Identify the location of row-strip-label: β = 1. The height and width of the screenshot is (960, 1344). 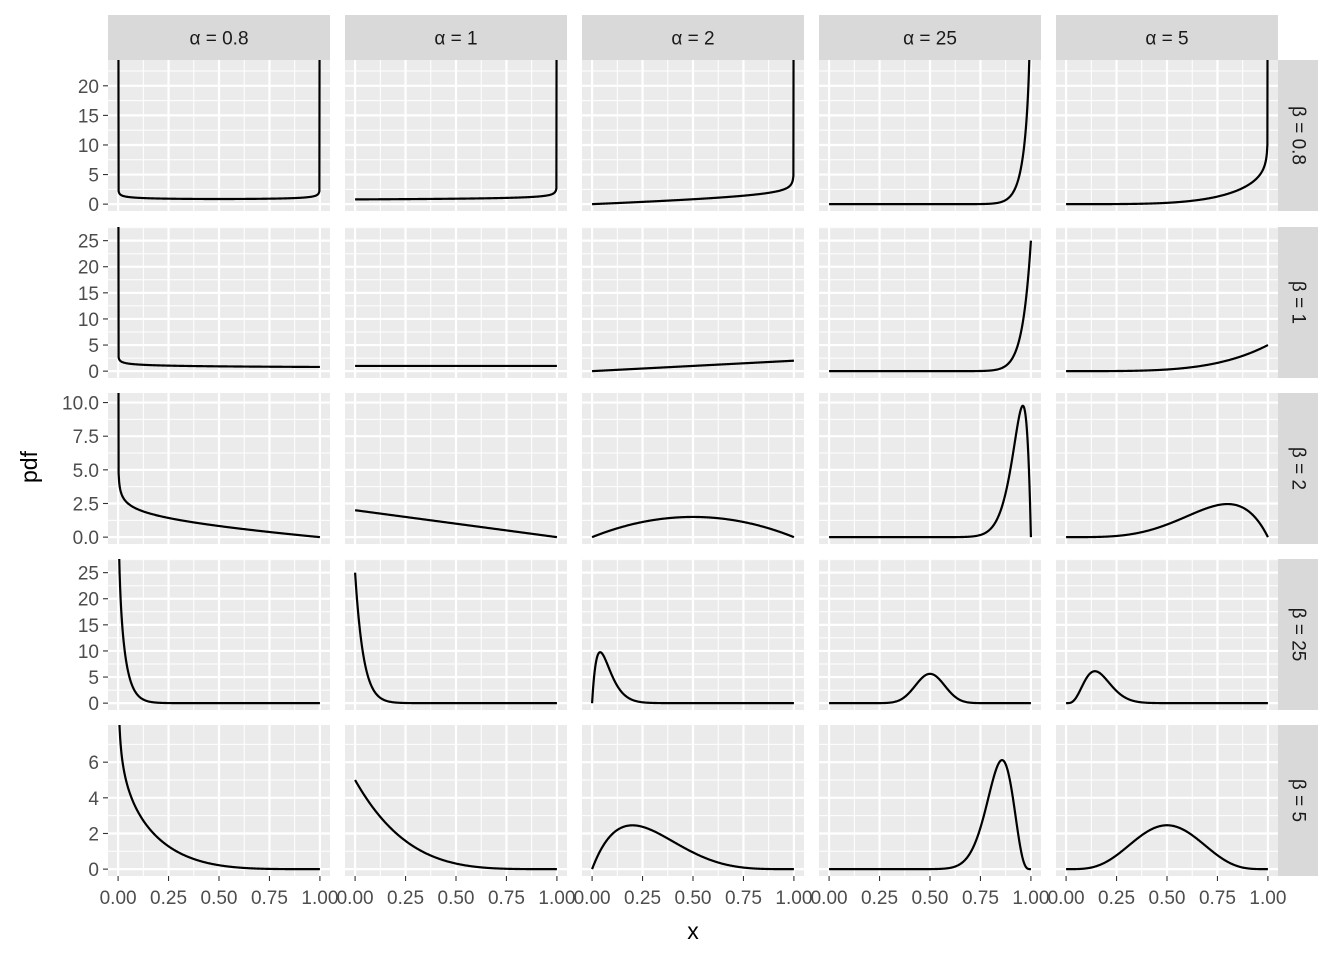
(1298, 302).